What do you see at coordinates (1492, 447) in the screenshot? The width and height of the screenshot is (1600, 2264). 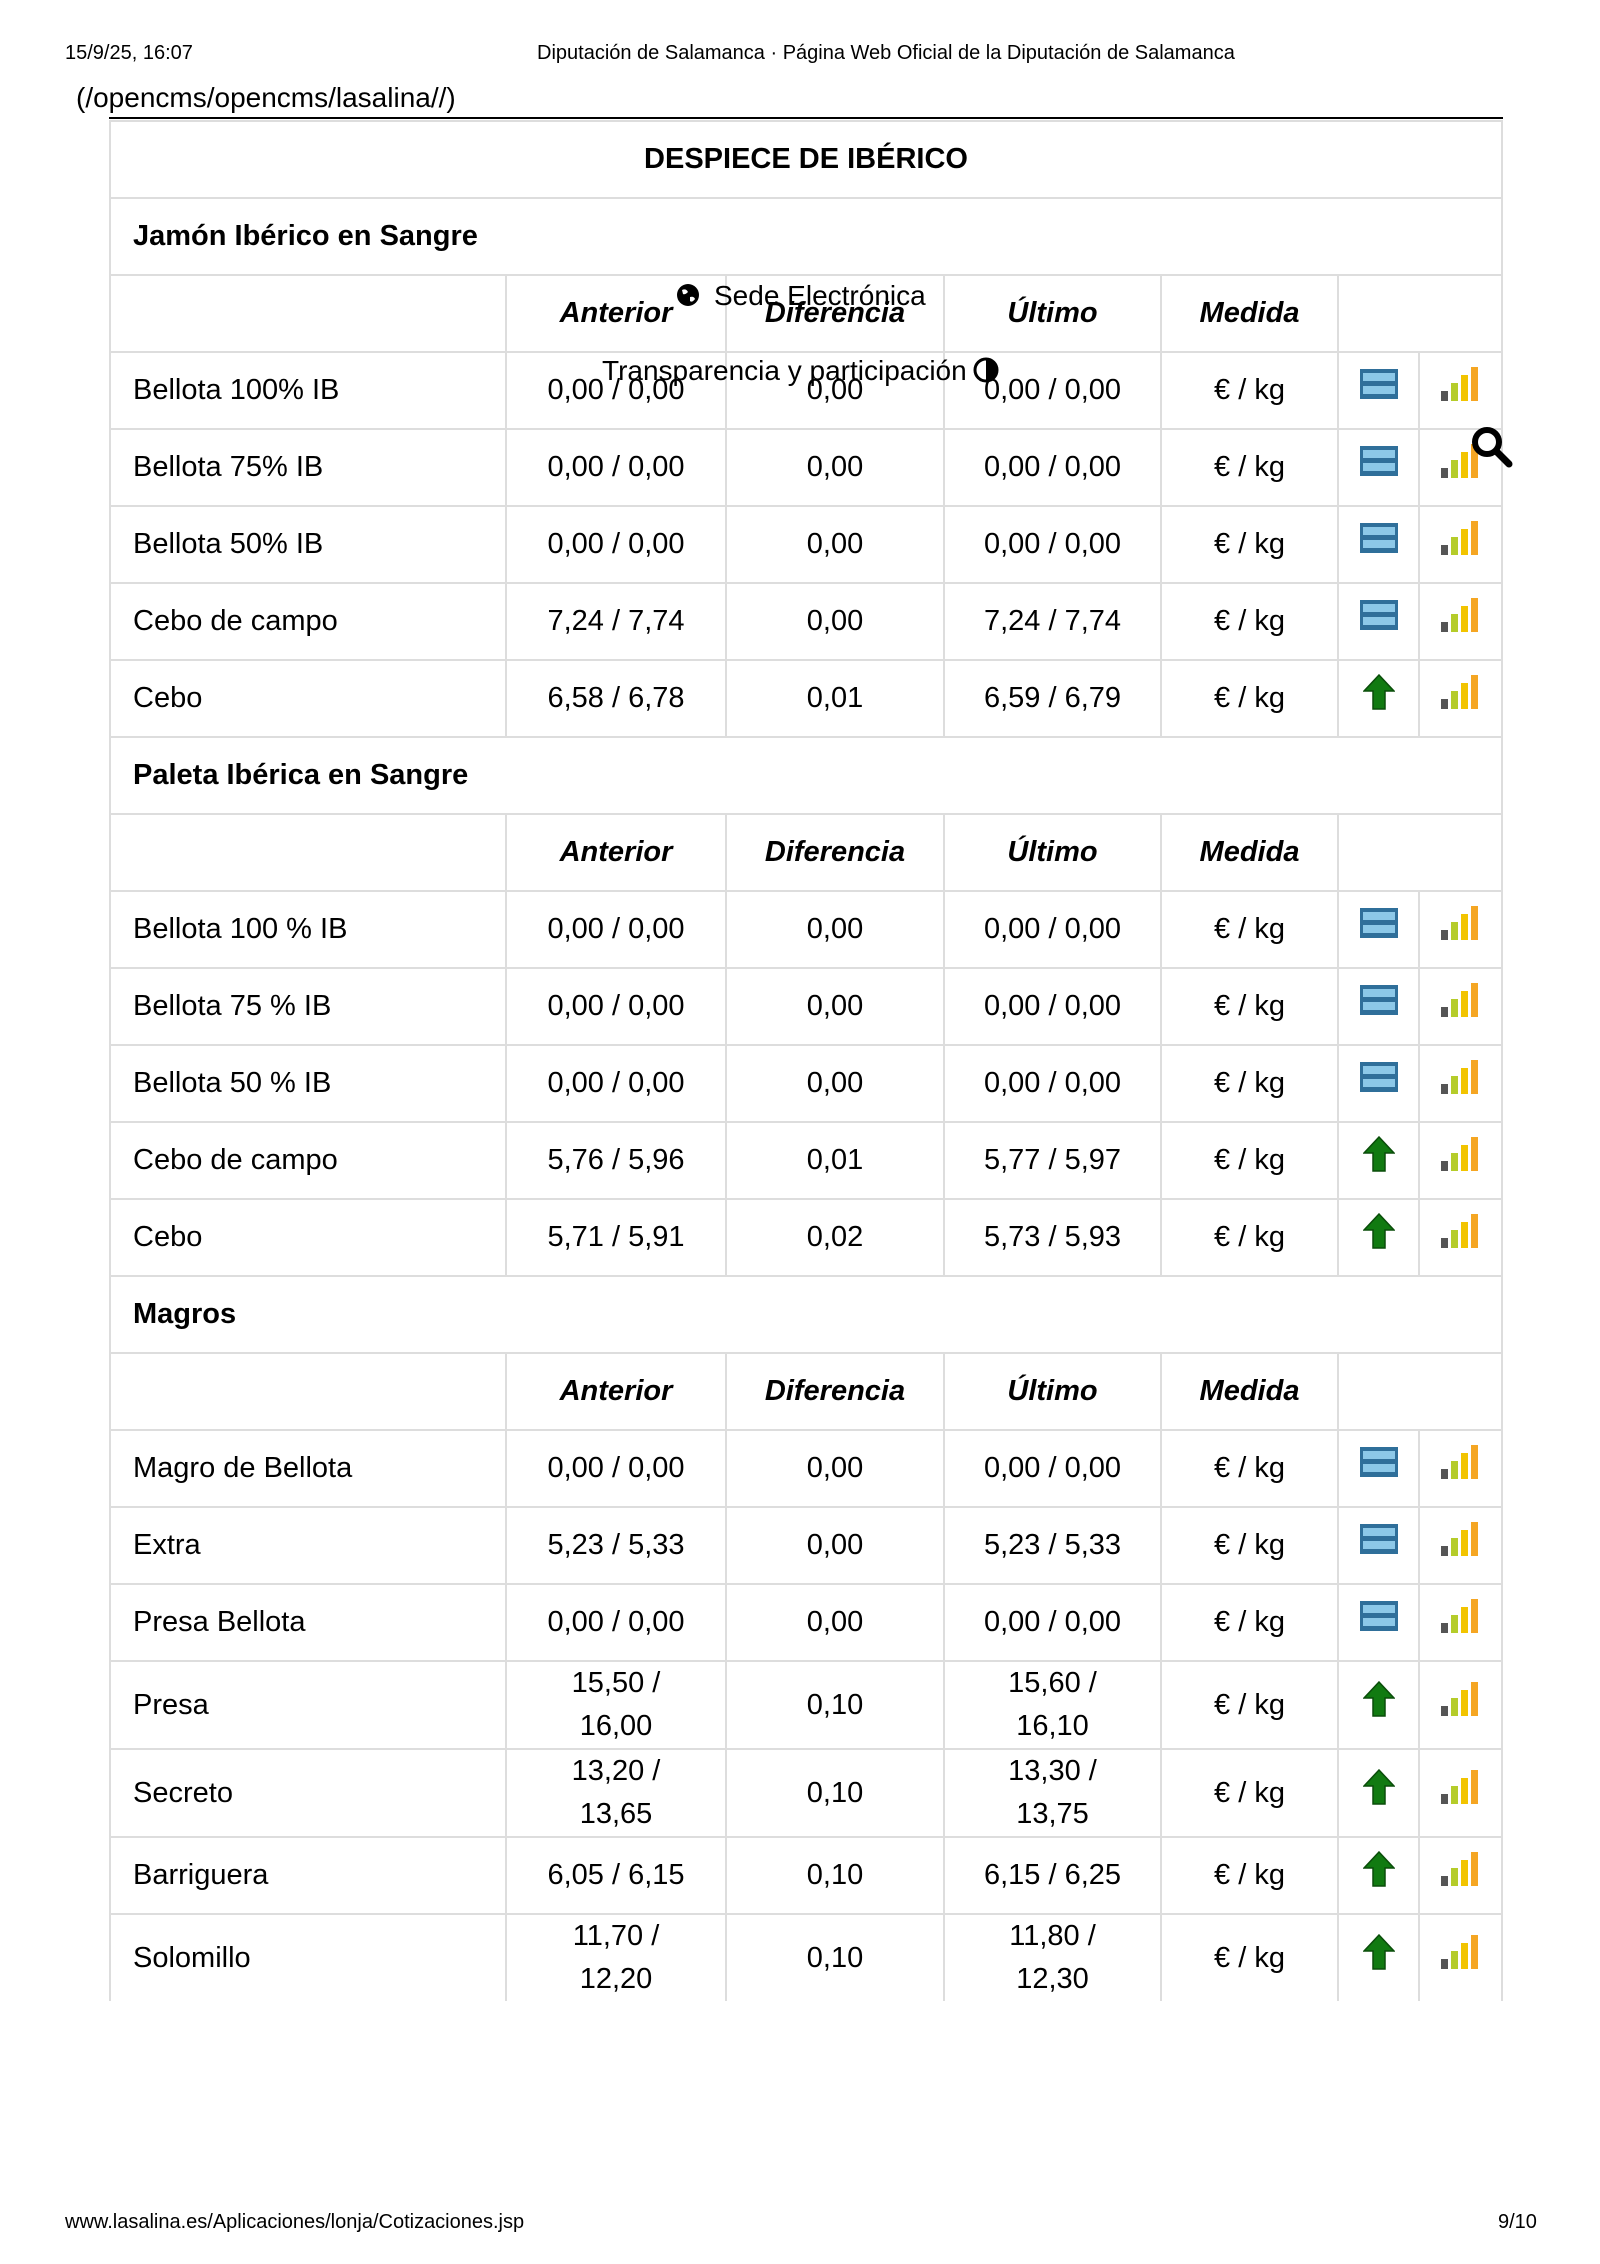 I see `search-icon` at bounding box center [1492, 447].